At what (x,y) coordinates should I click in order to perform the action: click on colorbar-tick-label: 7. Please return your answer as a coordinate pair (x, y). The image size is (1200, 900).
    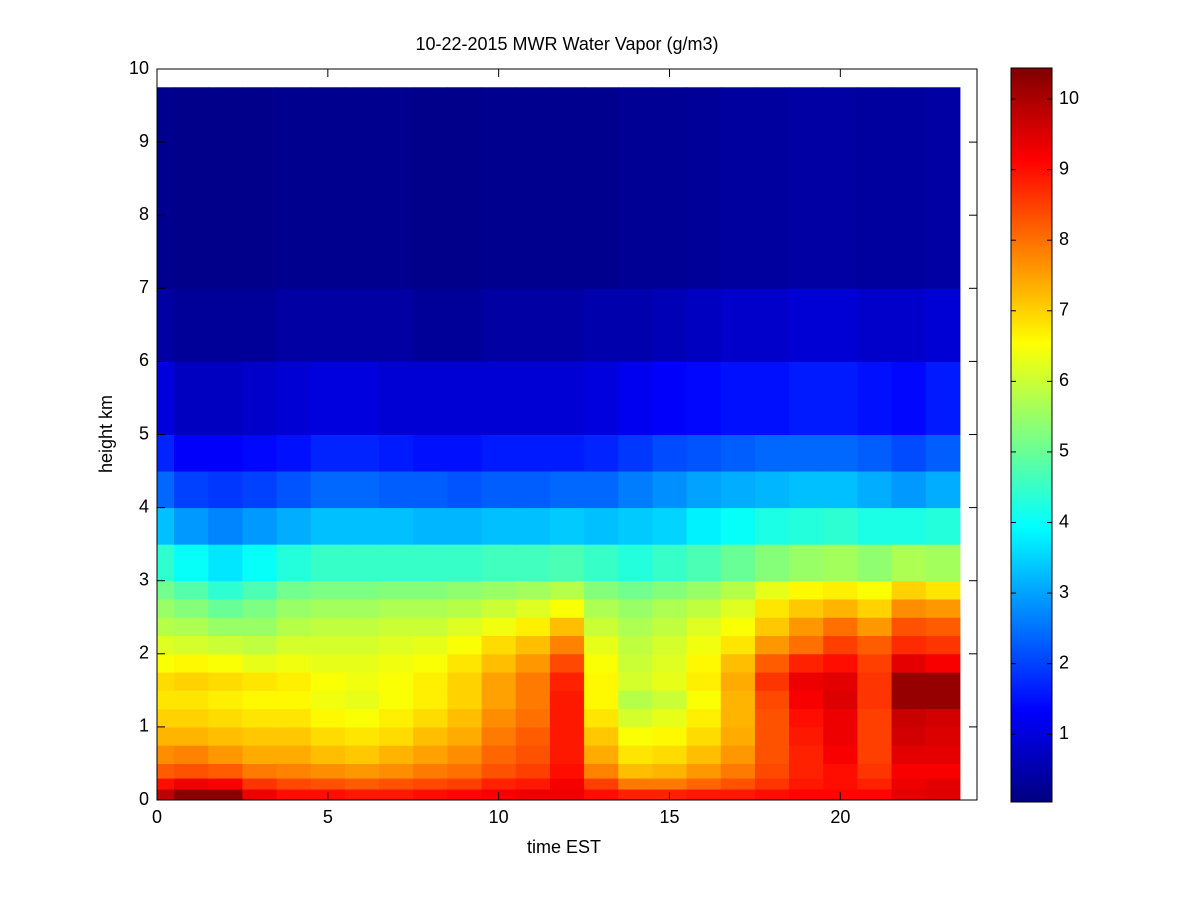
    Looking at the image, I should click on (1064, 310).